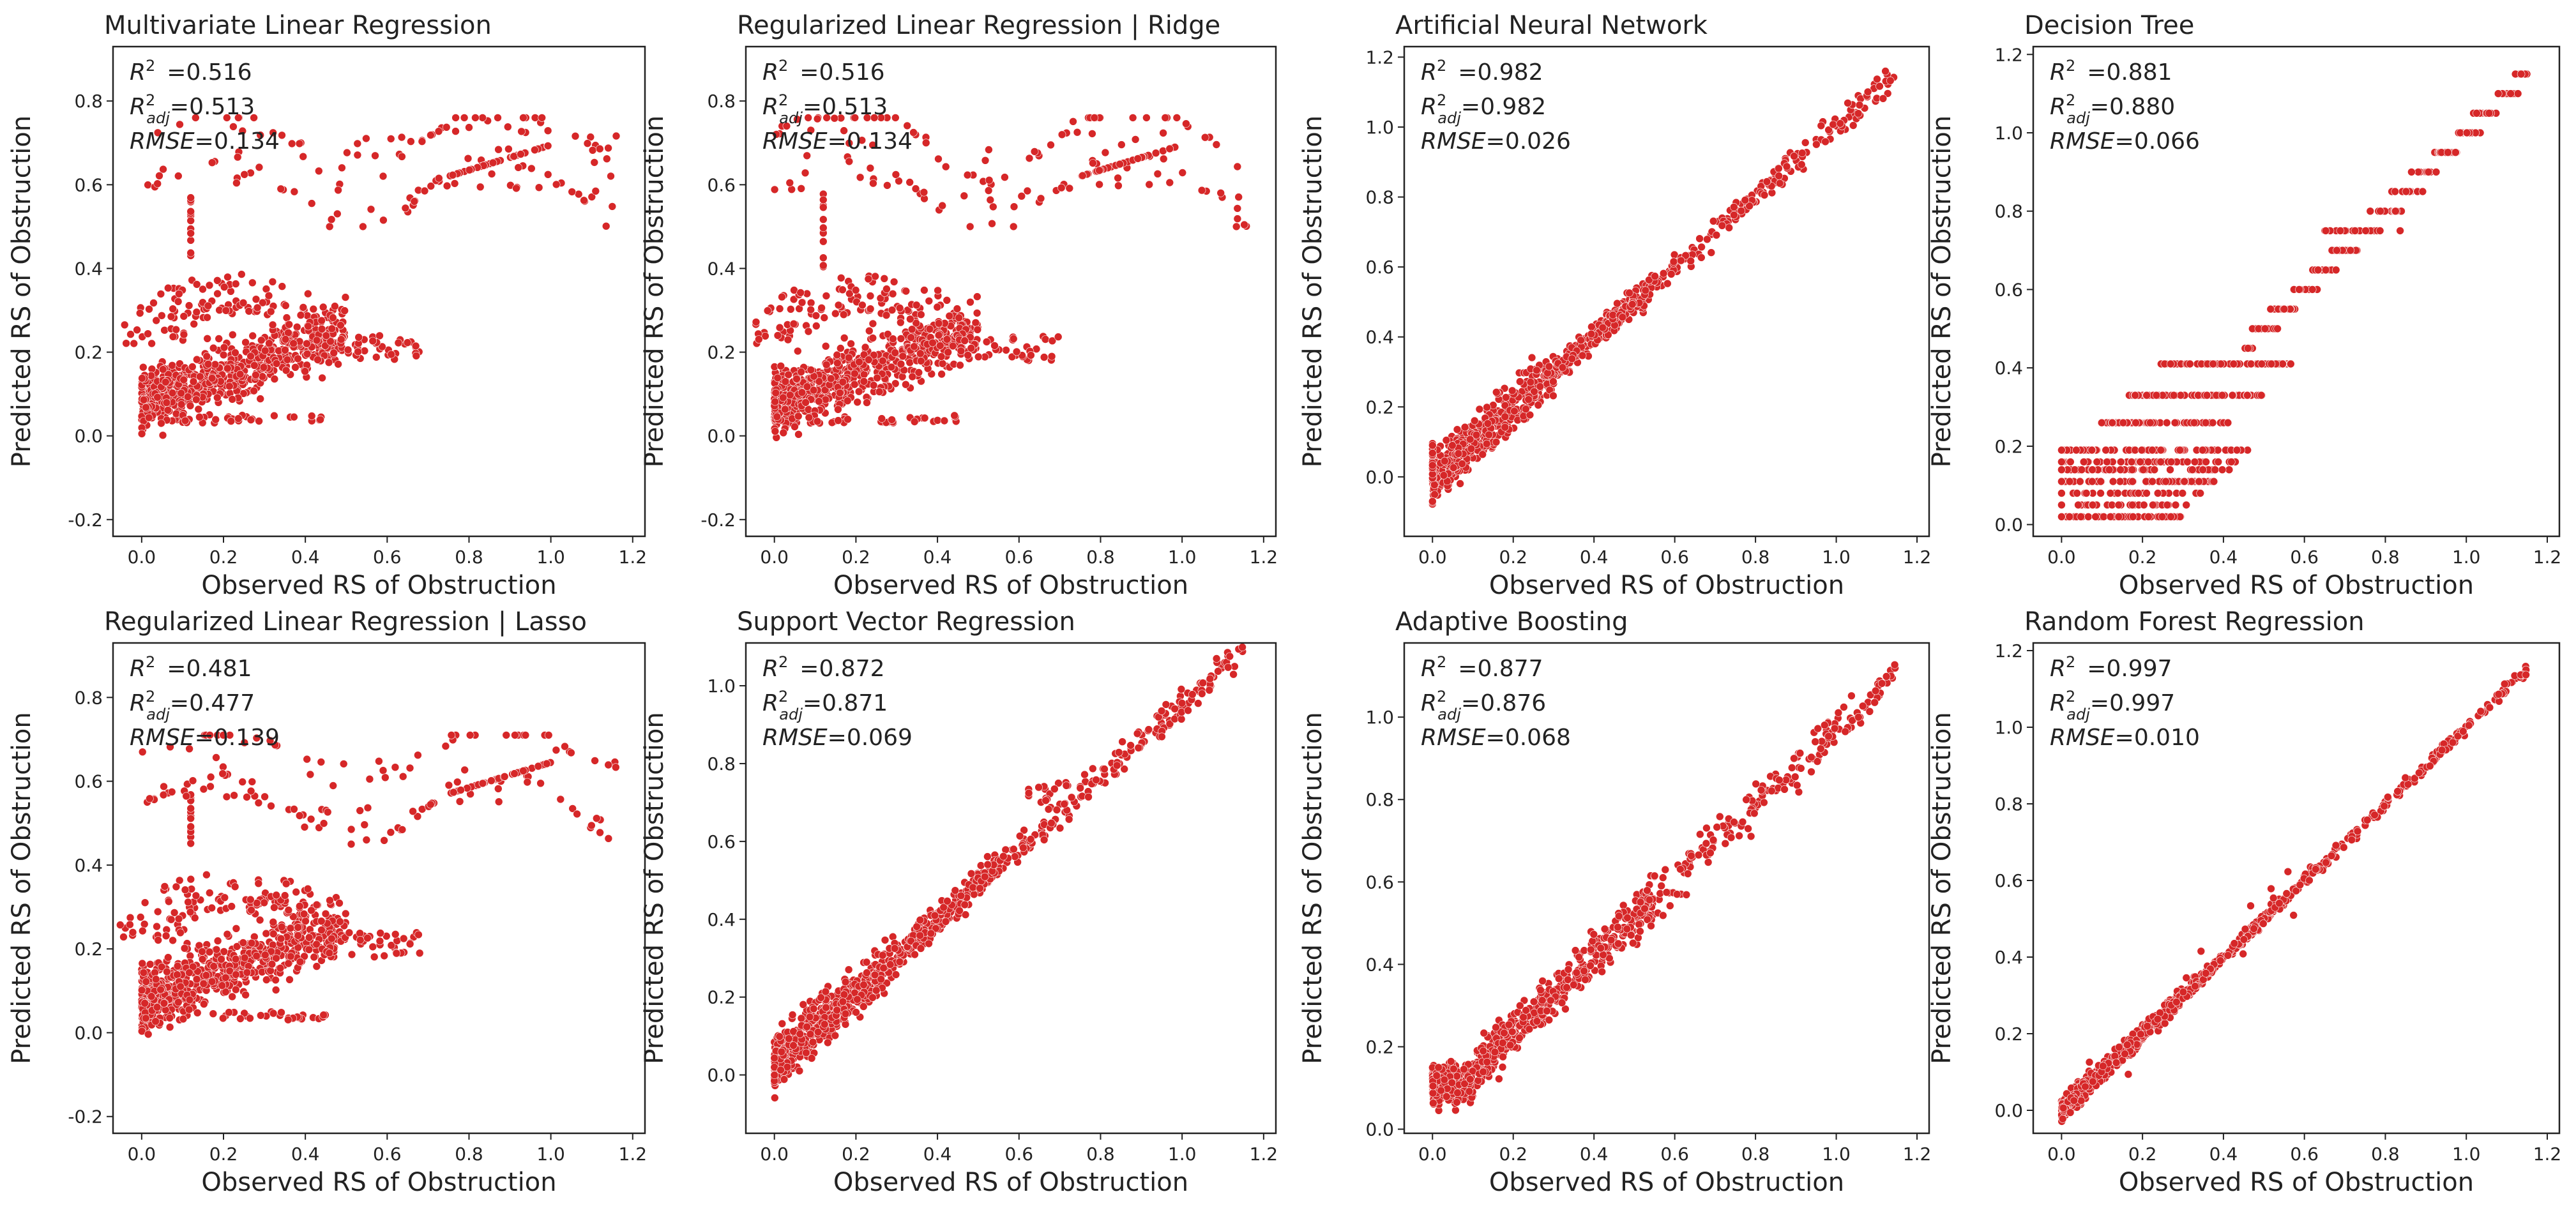  What do you see at coordinates (1496, 141) in the screenshot?
I see `rmse-annotation: RMSE=0.026` at bounding box center [1496, 141].